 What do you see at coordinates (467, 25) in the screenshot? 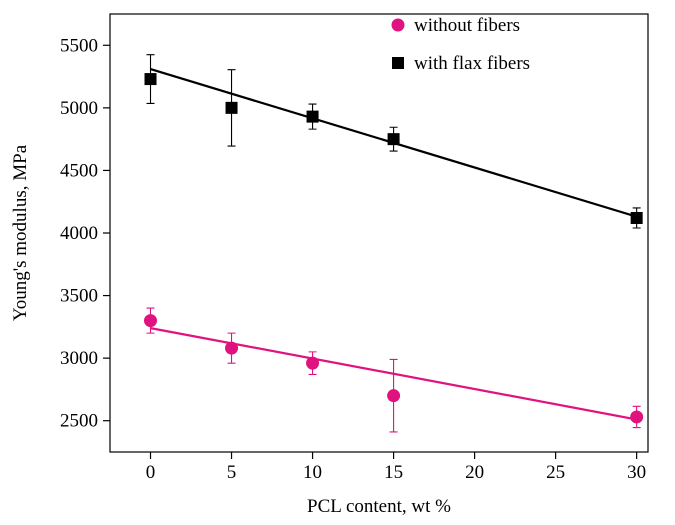
I see `legend-label: without fibers` at bounding box center [467, 25].